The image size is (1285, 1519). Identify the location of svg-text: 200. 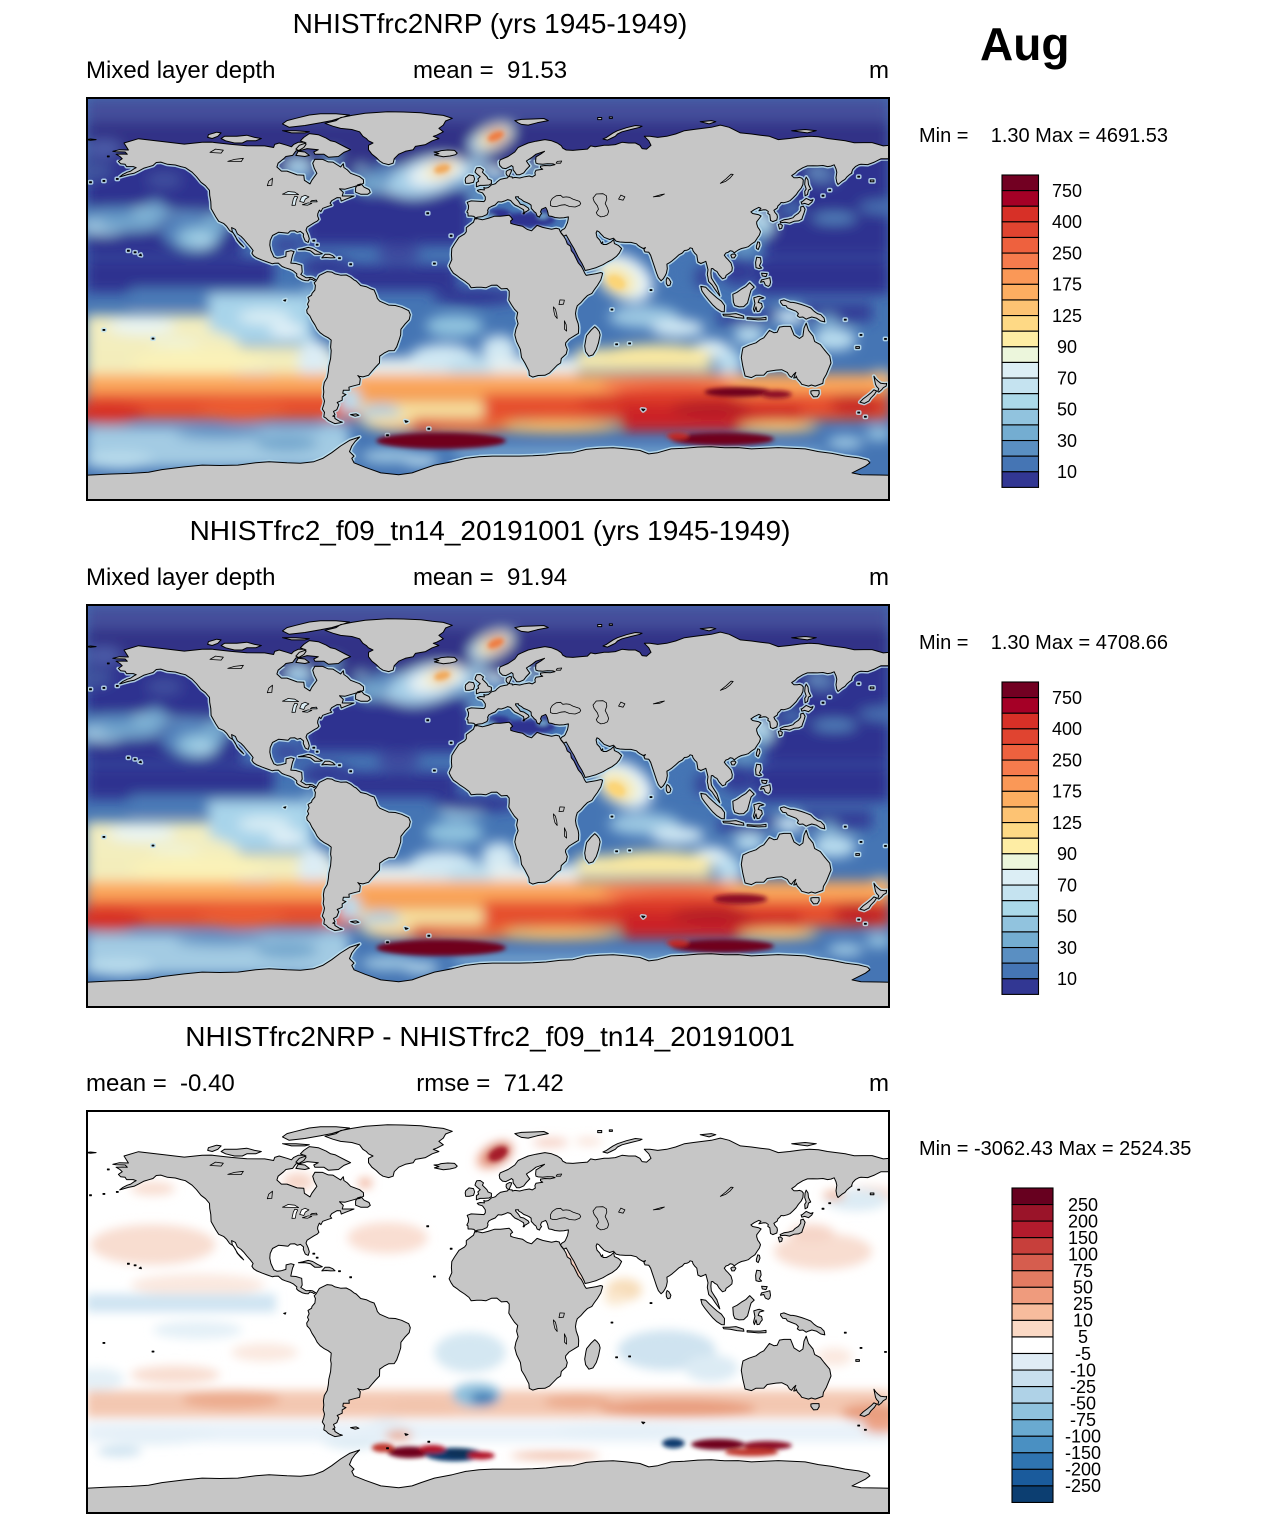
(1083, 1221).